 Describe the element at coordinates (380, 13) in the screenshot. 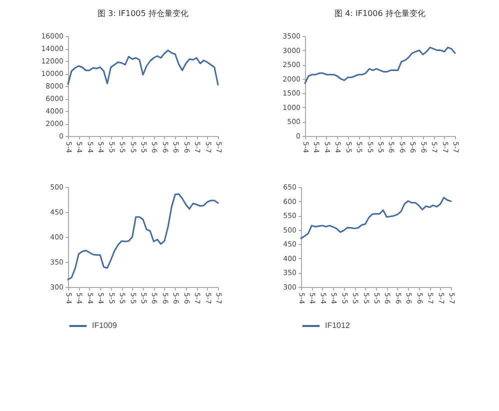

I see `chart-title: 图 4: IF1006 持仓量变化` at that location.